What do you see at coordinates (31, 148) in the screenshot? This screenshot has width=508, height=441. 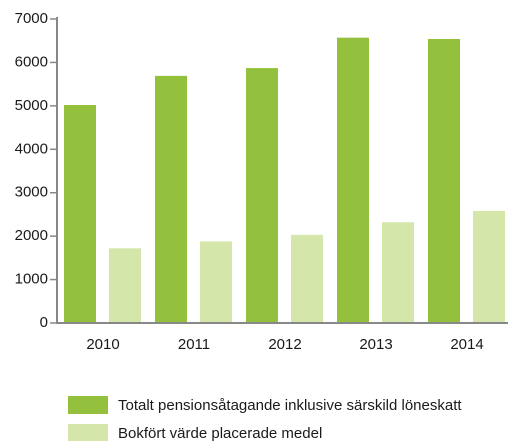 I see `y-tick-label: 4000` at bounding box center [31, 148].